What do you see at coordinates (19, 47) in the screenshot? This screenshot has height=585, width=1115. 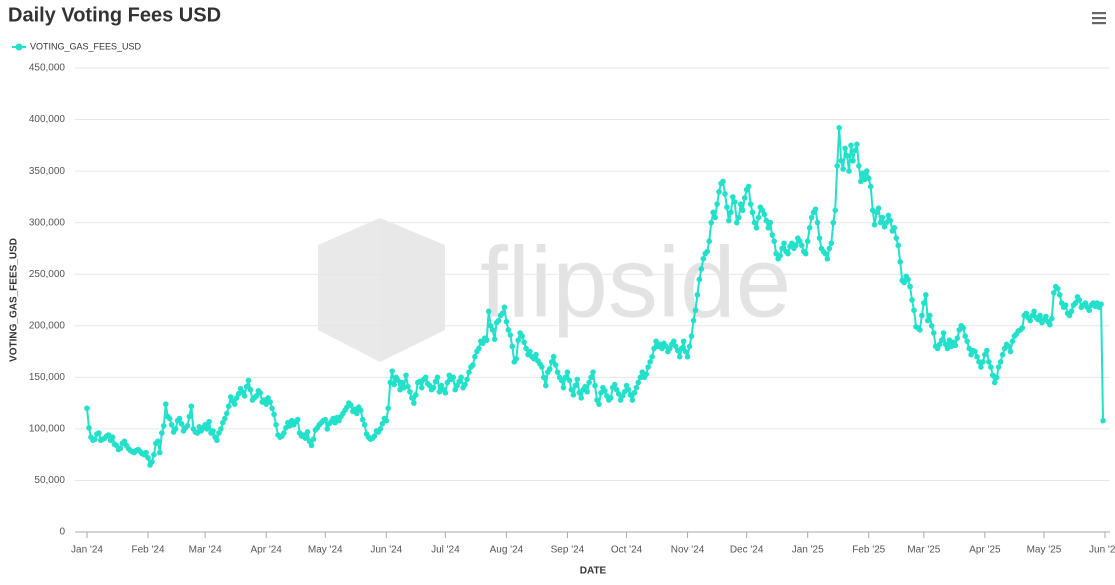 I see `legend-marker` at bounding box center [19, 47].